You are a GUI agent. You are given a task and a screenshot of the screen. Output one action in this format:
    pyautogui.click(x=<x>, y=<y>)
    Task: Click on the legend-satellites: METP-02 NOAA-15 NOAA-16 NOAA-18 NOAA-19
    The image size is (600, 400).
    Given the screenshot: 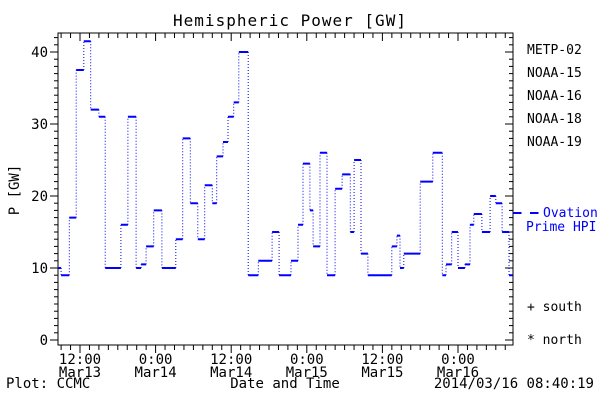 What is the action you would take?
    pyautogui.click(x=554, y=96)
    